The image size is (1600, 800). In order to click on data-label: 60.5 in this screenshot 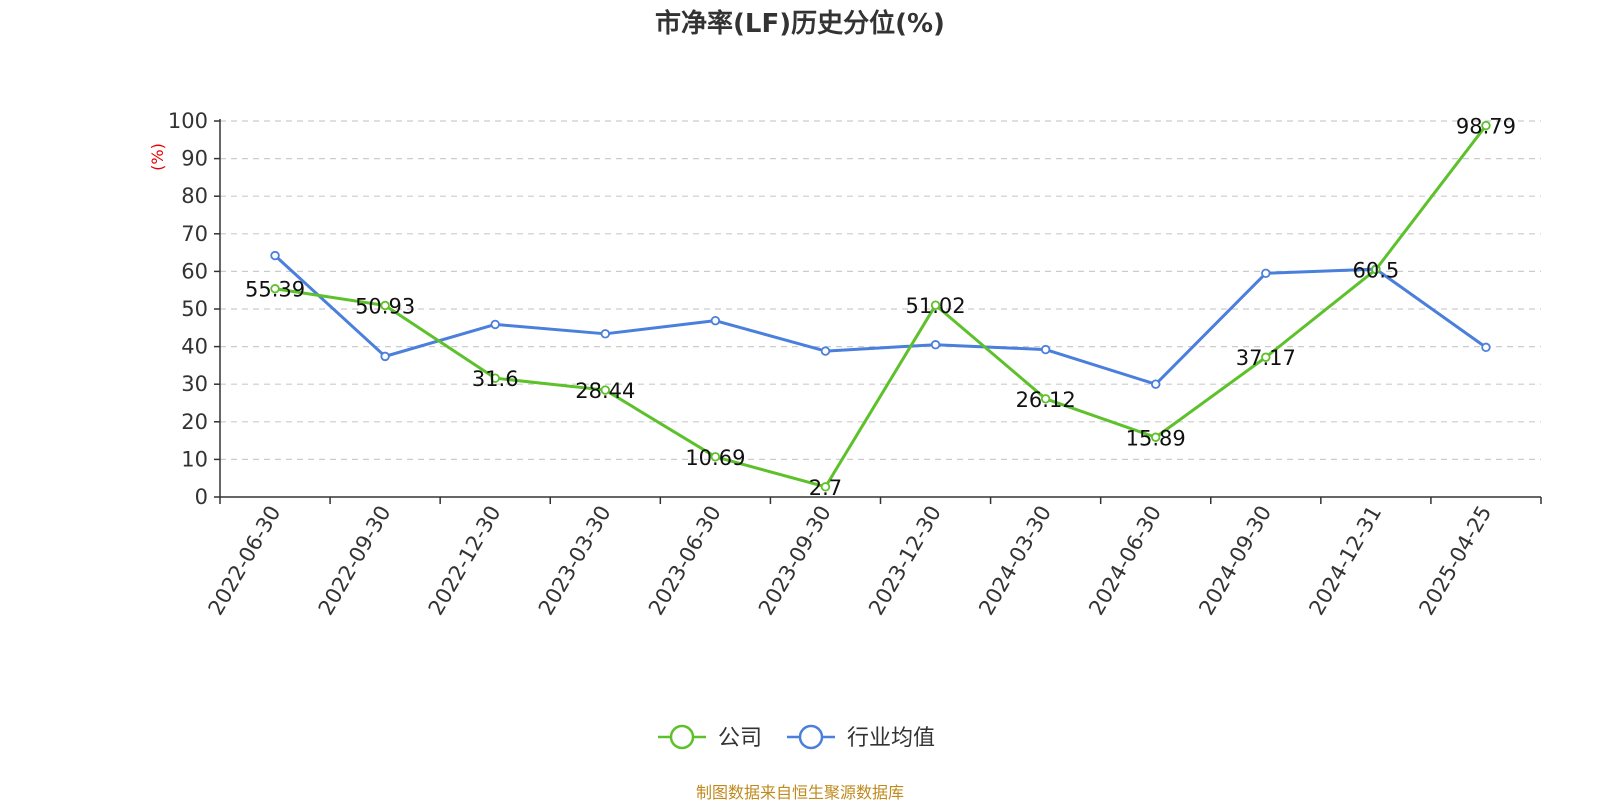, I will do `click(1375, 271)`.